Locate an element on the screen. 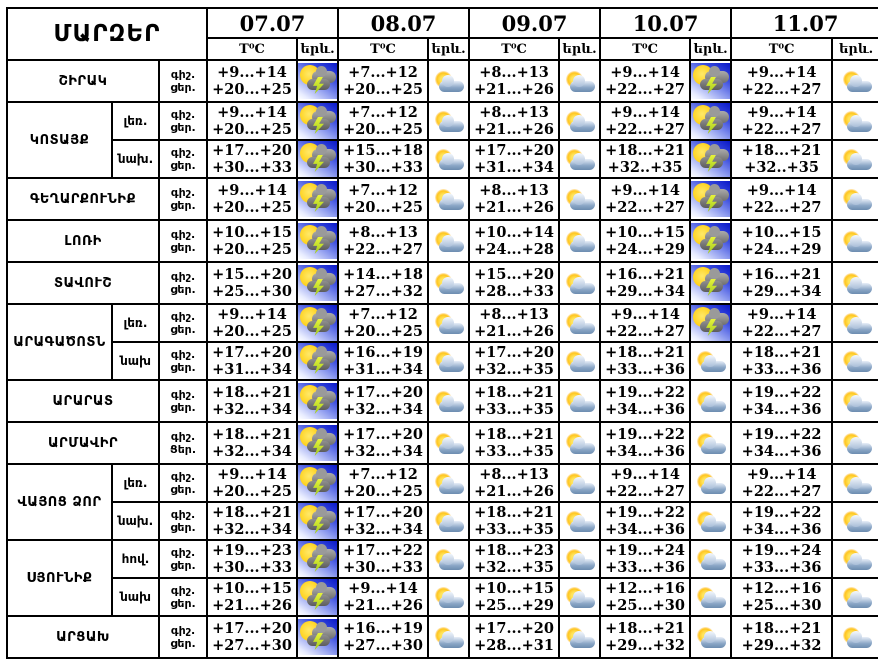 This screenshot has width=878, height=666. temp-cell: +18...+21 +33...+35 is located at coordinates (514, 401).